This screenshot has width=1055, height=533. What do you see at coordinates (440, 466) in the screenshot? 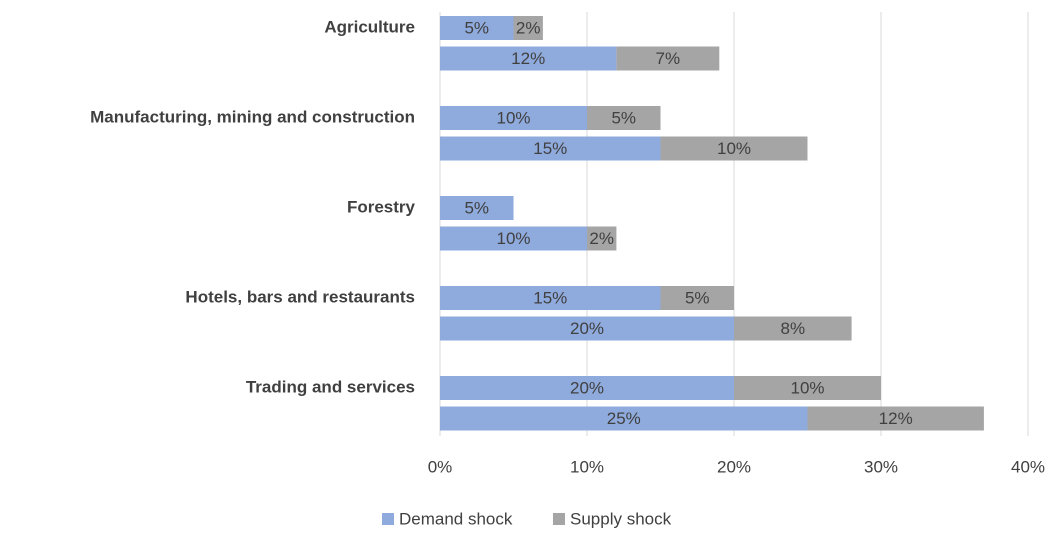
I see `x-tick-label: 0%` at bounding box center [440, 466].